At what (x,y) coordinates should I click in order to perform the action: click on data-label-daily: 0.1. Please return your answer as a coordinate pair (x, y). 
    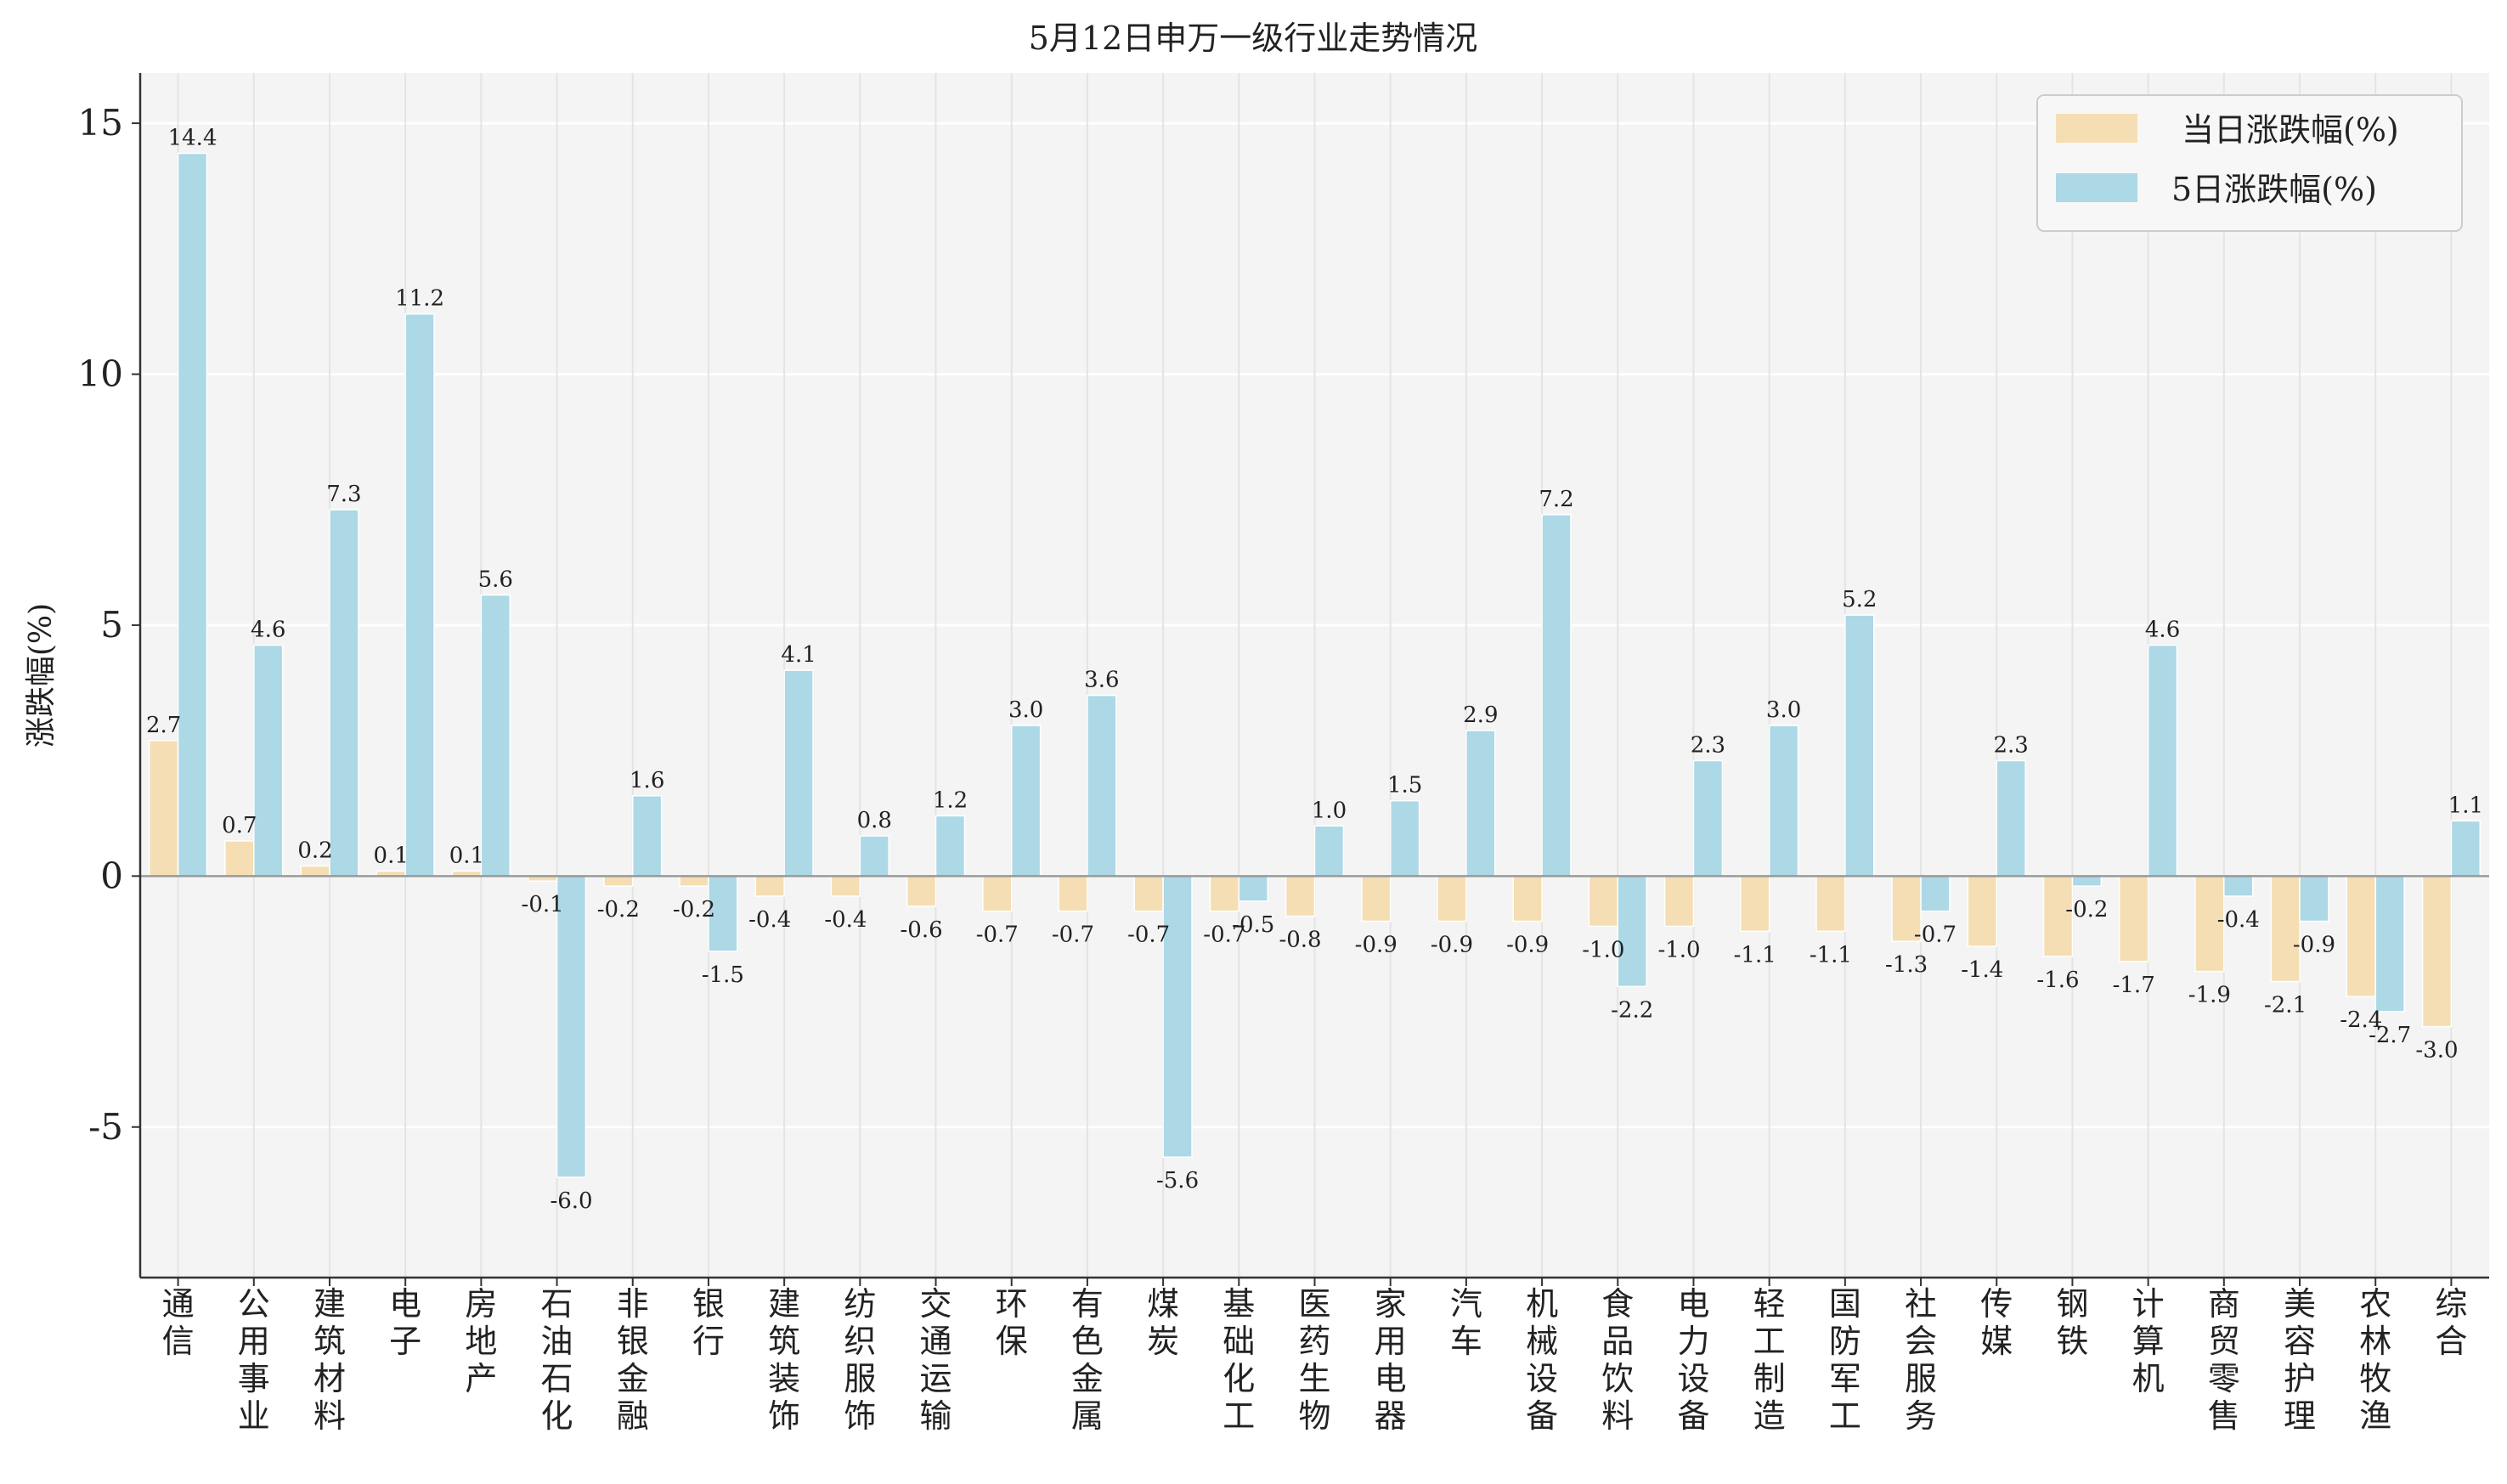
    Looking at the image, I should click on (466, 855).